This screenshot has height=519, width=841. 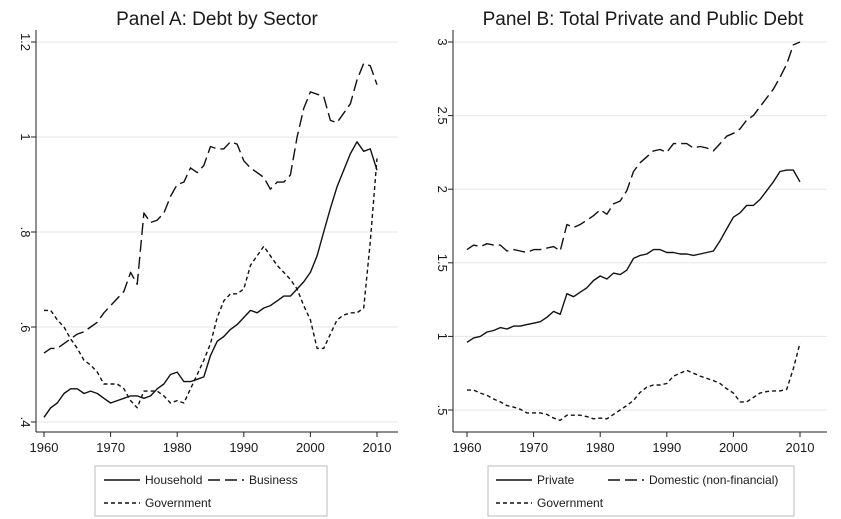 What do you see at coordinates (173, 480) in the screenshot?
I see `legend-label-household: Household` at bounding box center [173, 480].